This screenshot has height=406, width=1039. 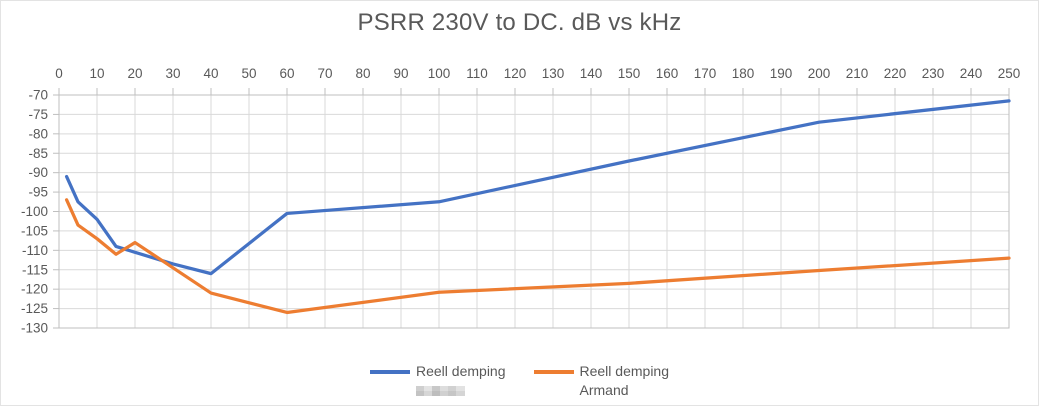 I want to click on x-tick-label: 140, so click(x=591, y=73).